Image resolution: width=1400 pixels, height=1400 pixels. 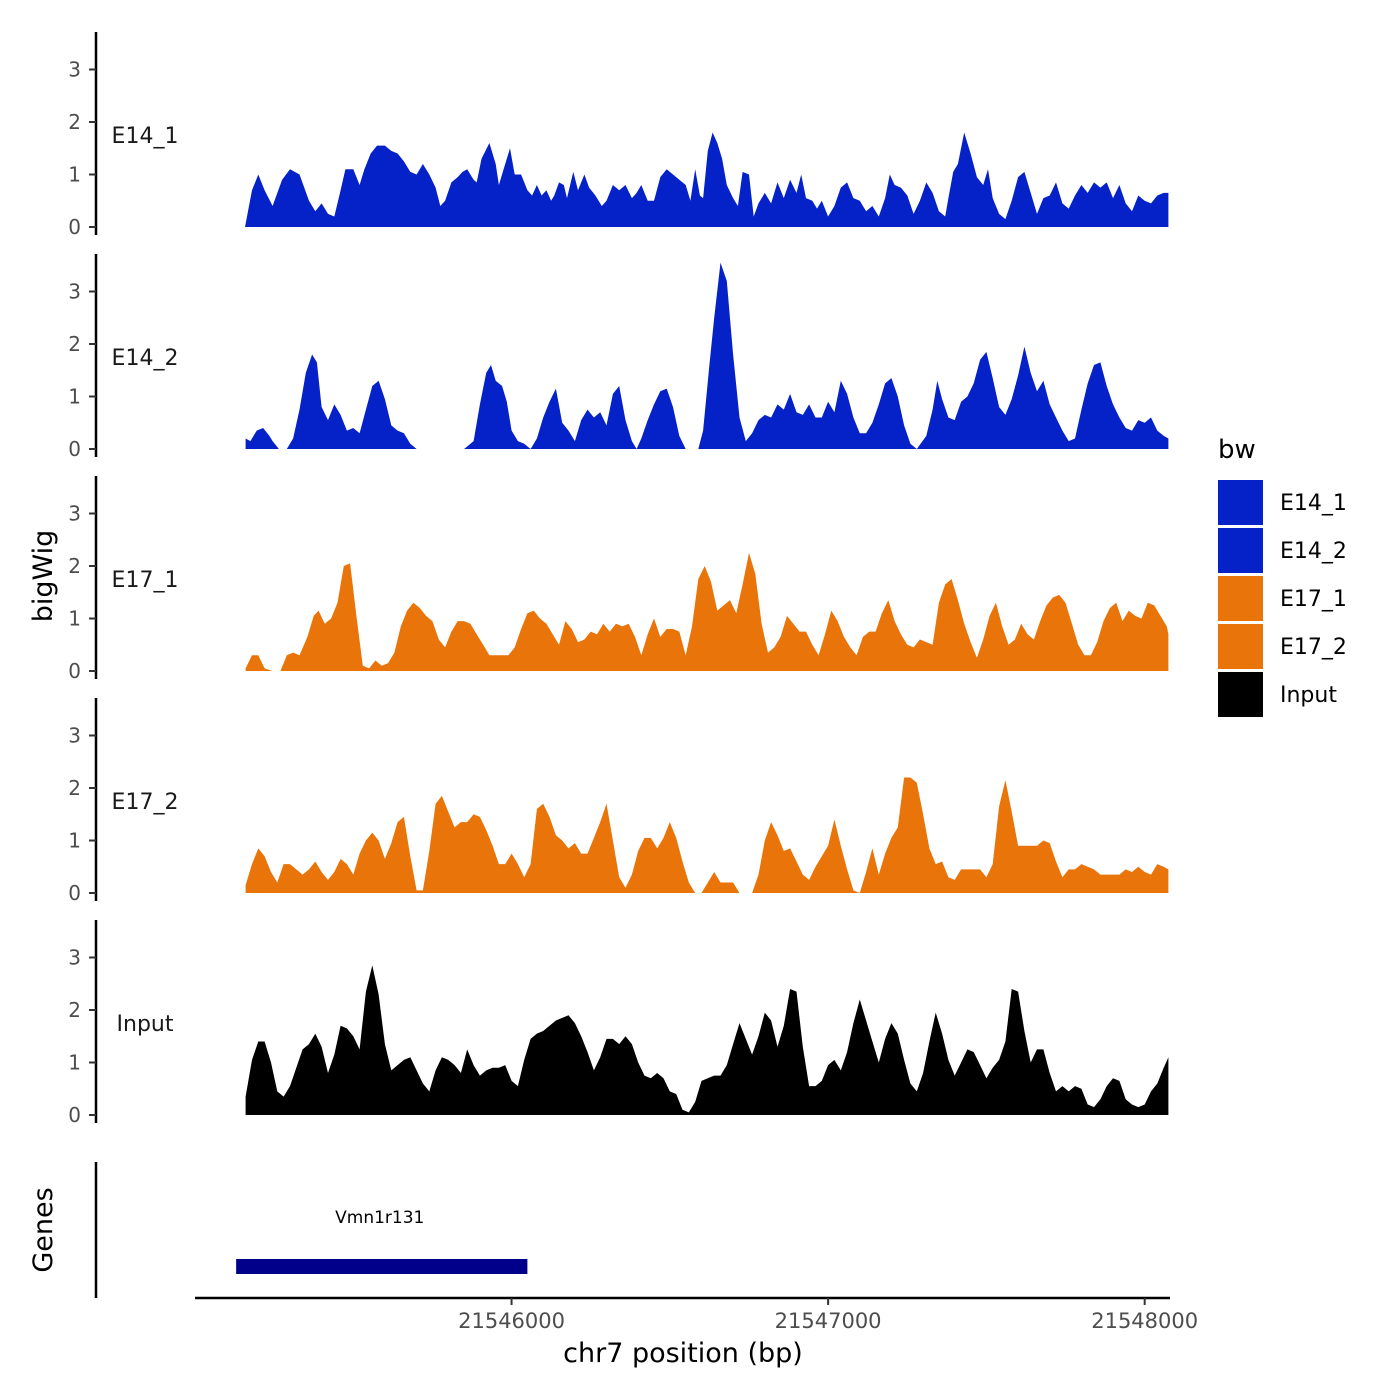 I want to click on gene-models: Vmn1r131, so click(x=382, y=1241).